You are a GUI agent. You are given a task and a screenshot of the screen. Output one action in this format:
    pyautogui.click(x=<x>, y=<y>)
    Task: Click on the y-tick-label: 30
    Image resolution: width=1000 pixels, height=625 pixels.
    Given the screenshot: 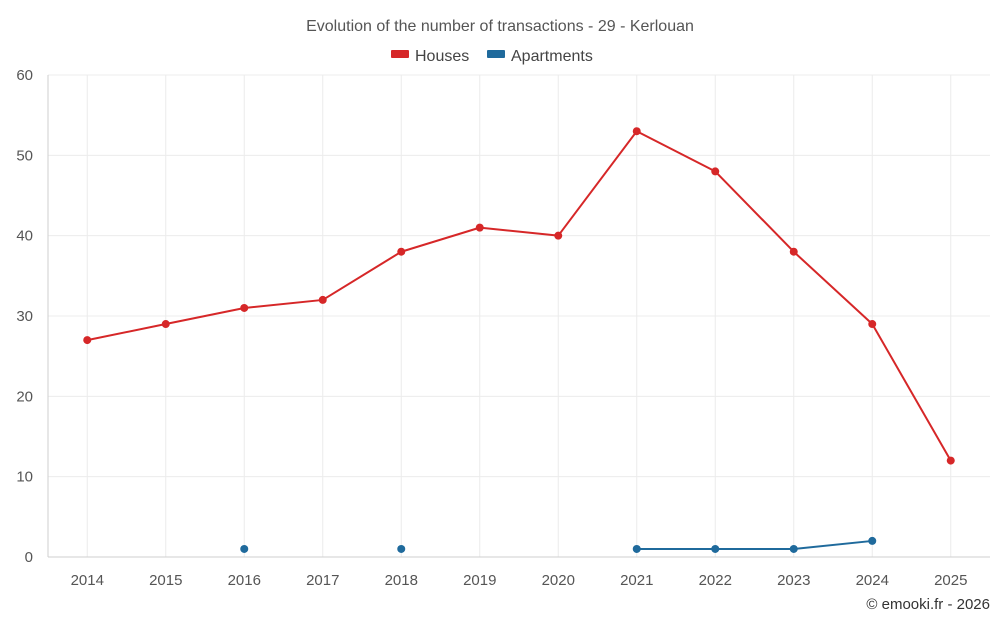 What is the action you would take?
    pyautogui.click(x=24, y=316)
    